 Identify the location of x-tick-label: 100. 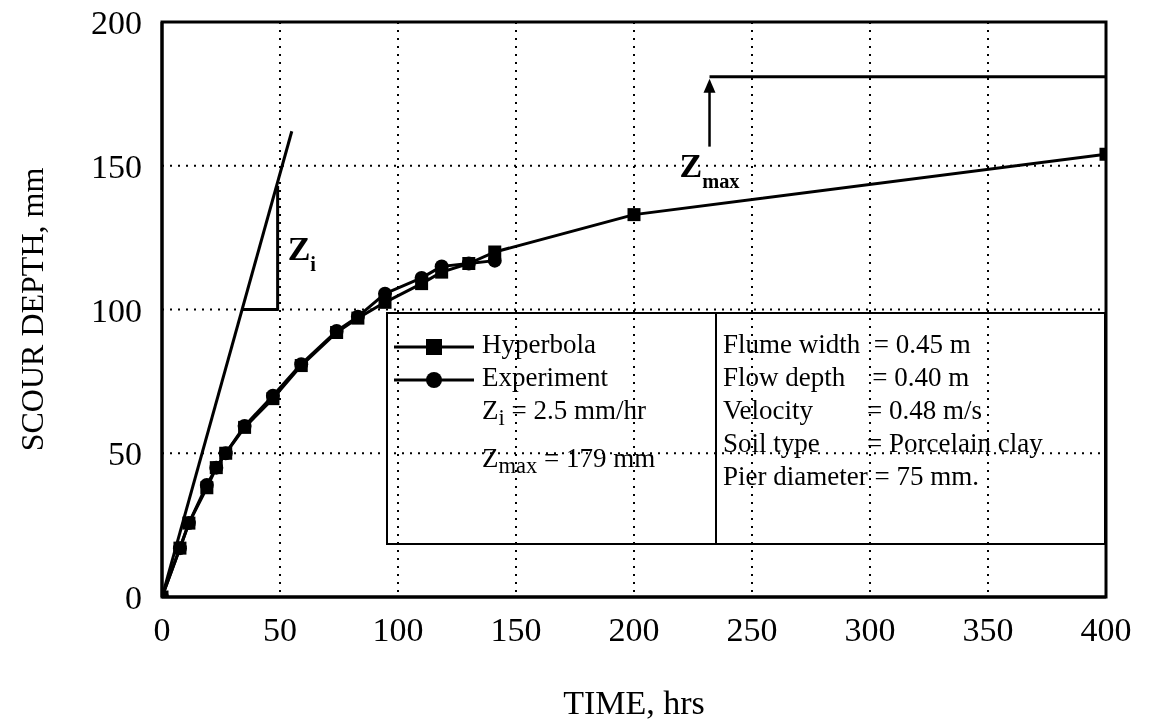
(398, 630).